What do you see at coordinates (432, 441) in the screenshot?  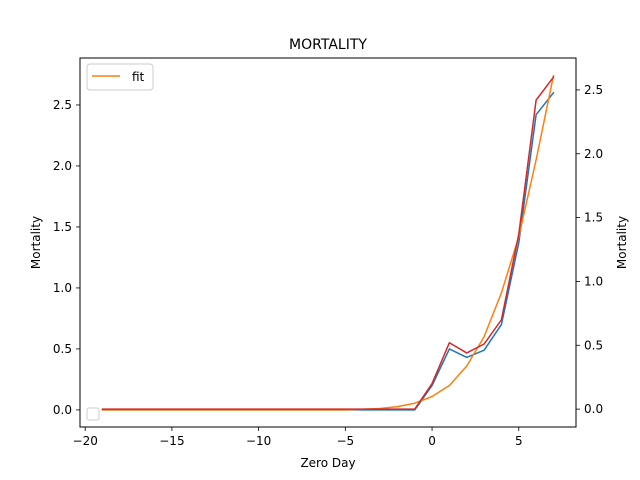 I see `x-tick-label: 0` at bounding box center [432, 441].